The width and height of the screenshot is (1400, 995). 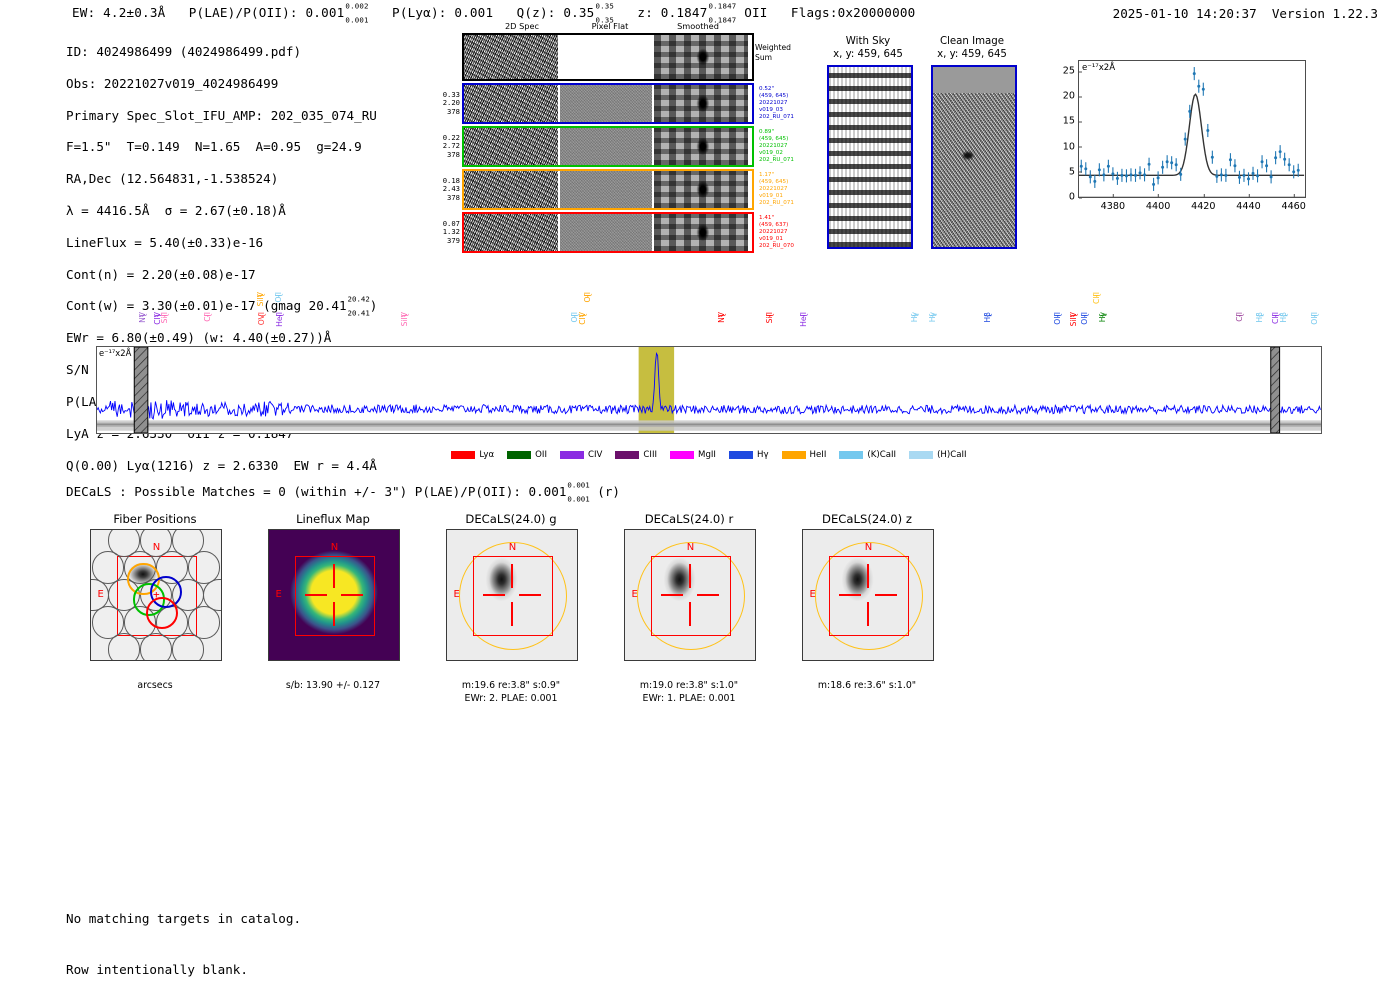 I want to click on spectrum-xtick: 5400, so click(x=1238, y=433).